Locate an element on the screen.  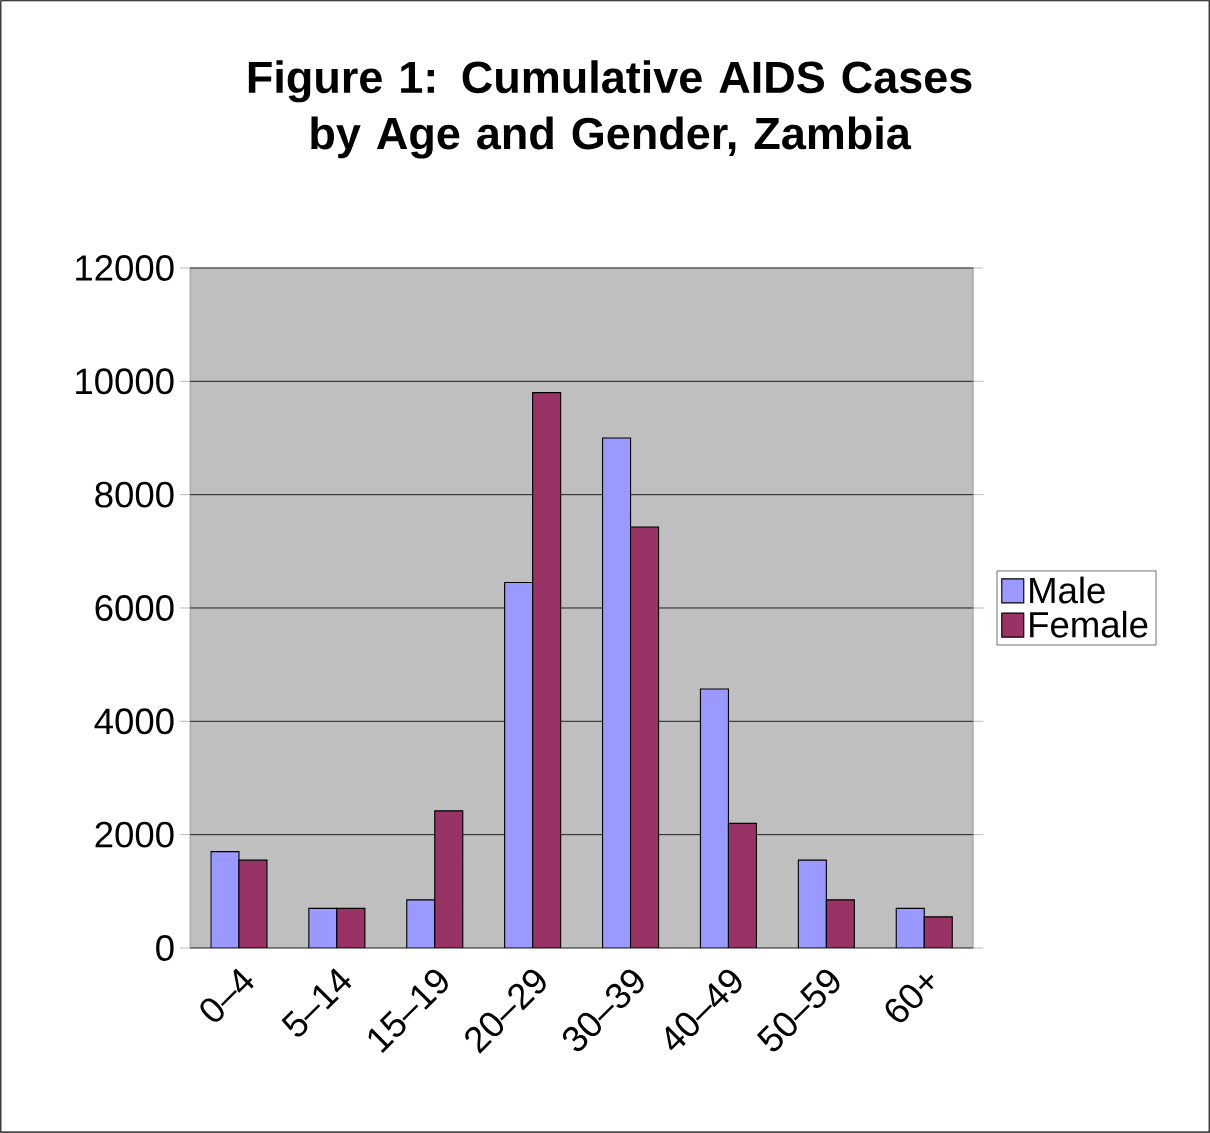
x-tick-label: 60+ is located at coordinates (909, 998).